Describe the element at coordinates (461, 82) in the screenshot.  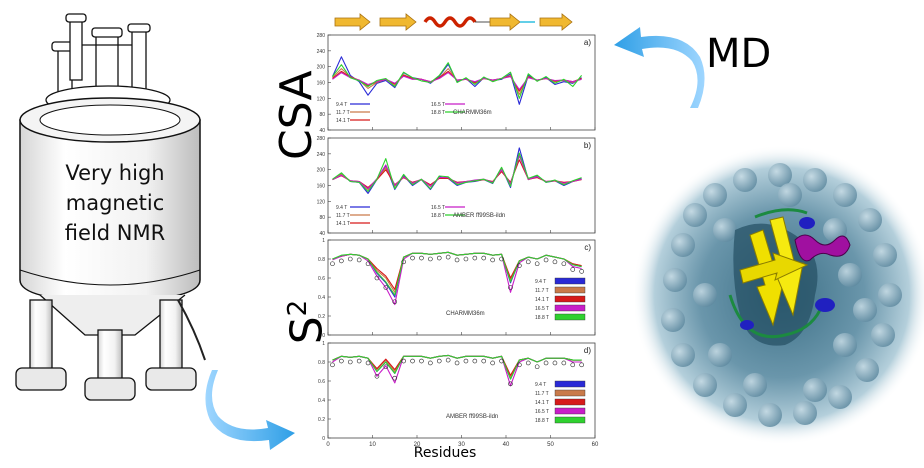
I see `plot-frame` at that location.